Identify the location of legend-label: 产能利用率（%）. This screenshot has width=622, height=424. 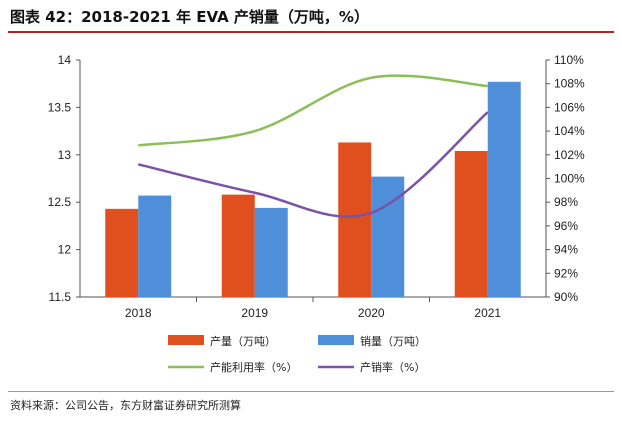
(253, 367).